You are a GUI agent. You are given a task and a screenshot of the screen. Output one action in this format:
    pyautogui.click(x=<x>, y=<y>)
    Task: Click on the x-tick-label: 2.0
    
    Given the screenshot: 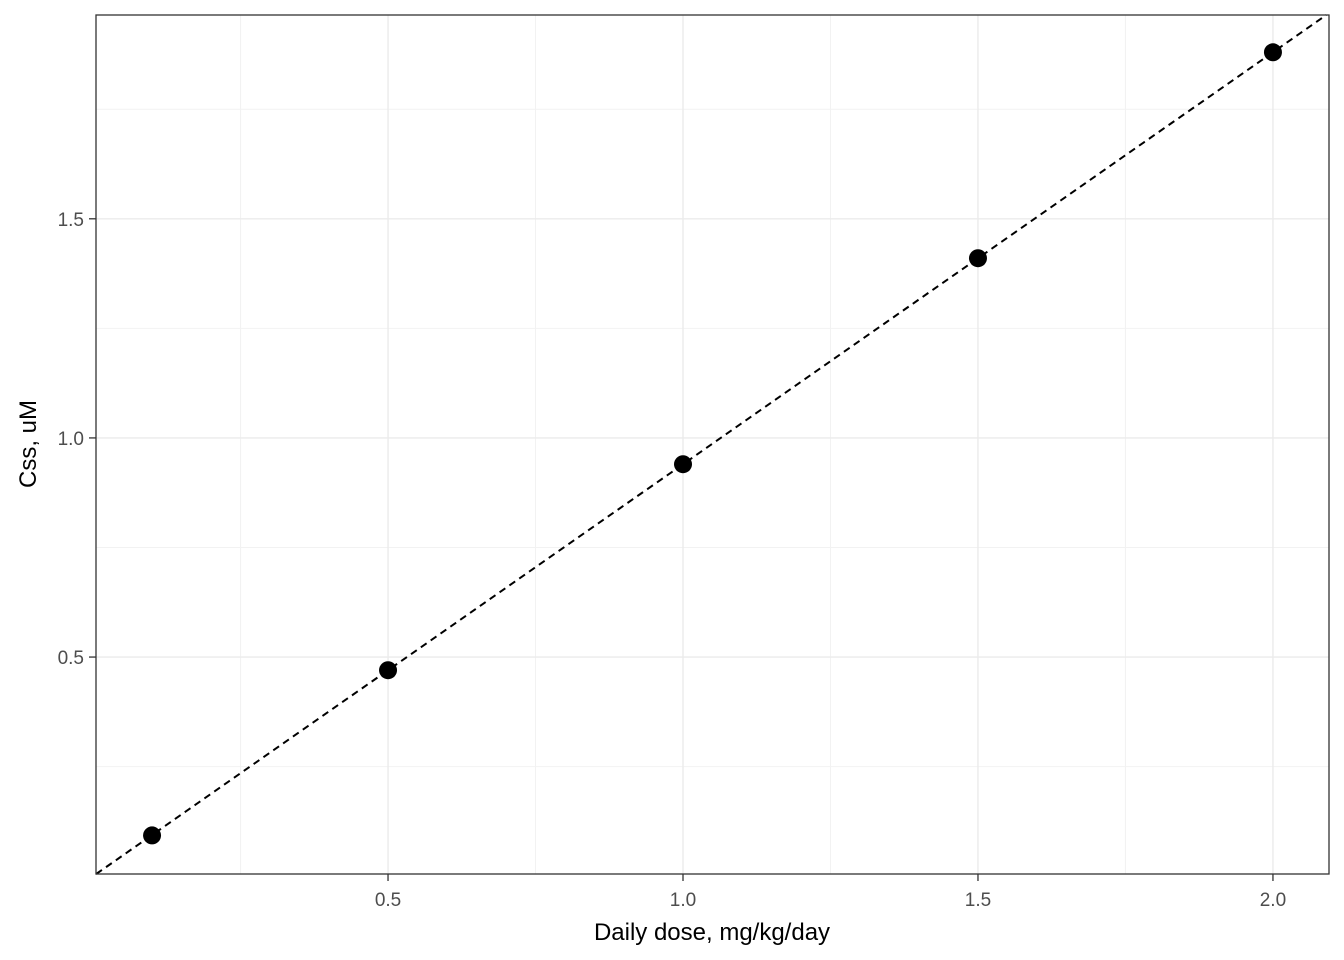 What is the action you would take?
    pyautogui.click(x=1273, y=900)
    